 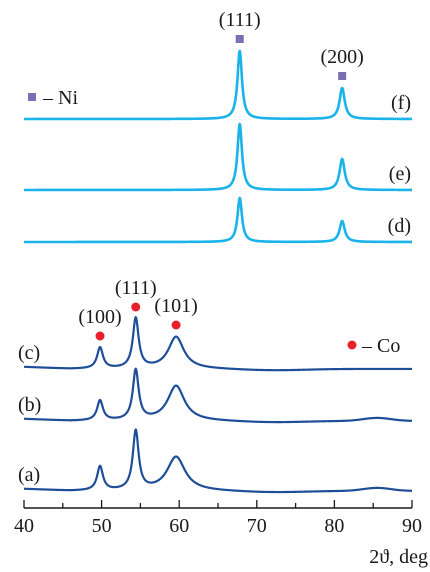 What do you see at coordinates (352, 345) in the screenshot?
I see `legend-co-marker` at bounding box center [352, 345].